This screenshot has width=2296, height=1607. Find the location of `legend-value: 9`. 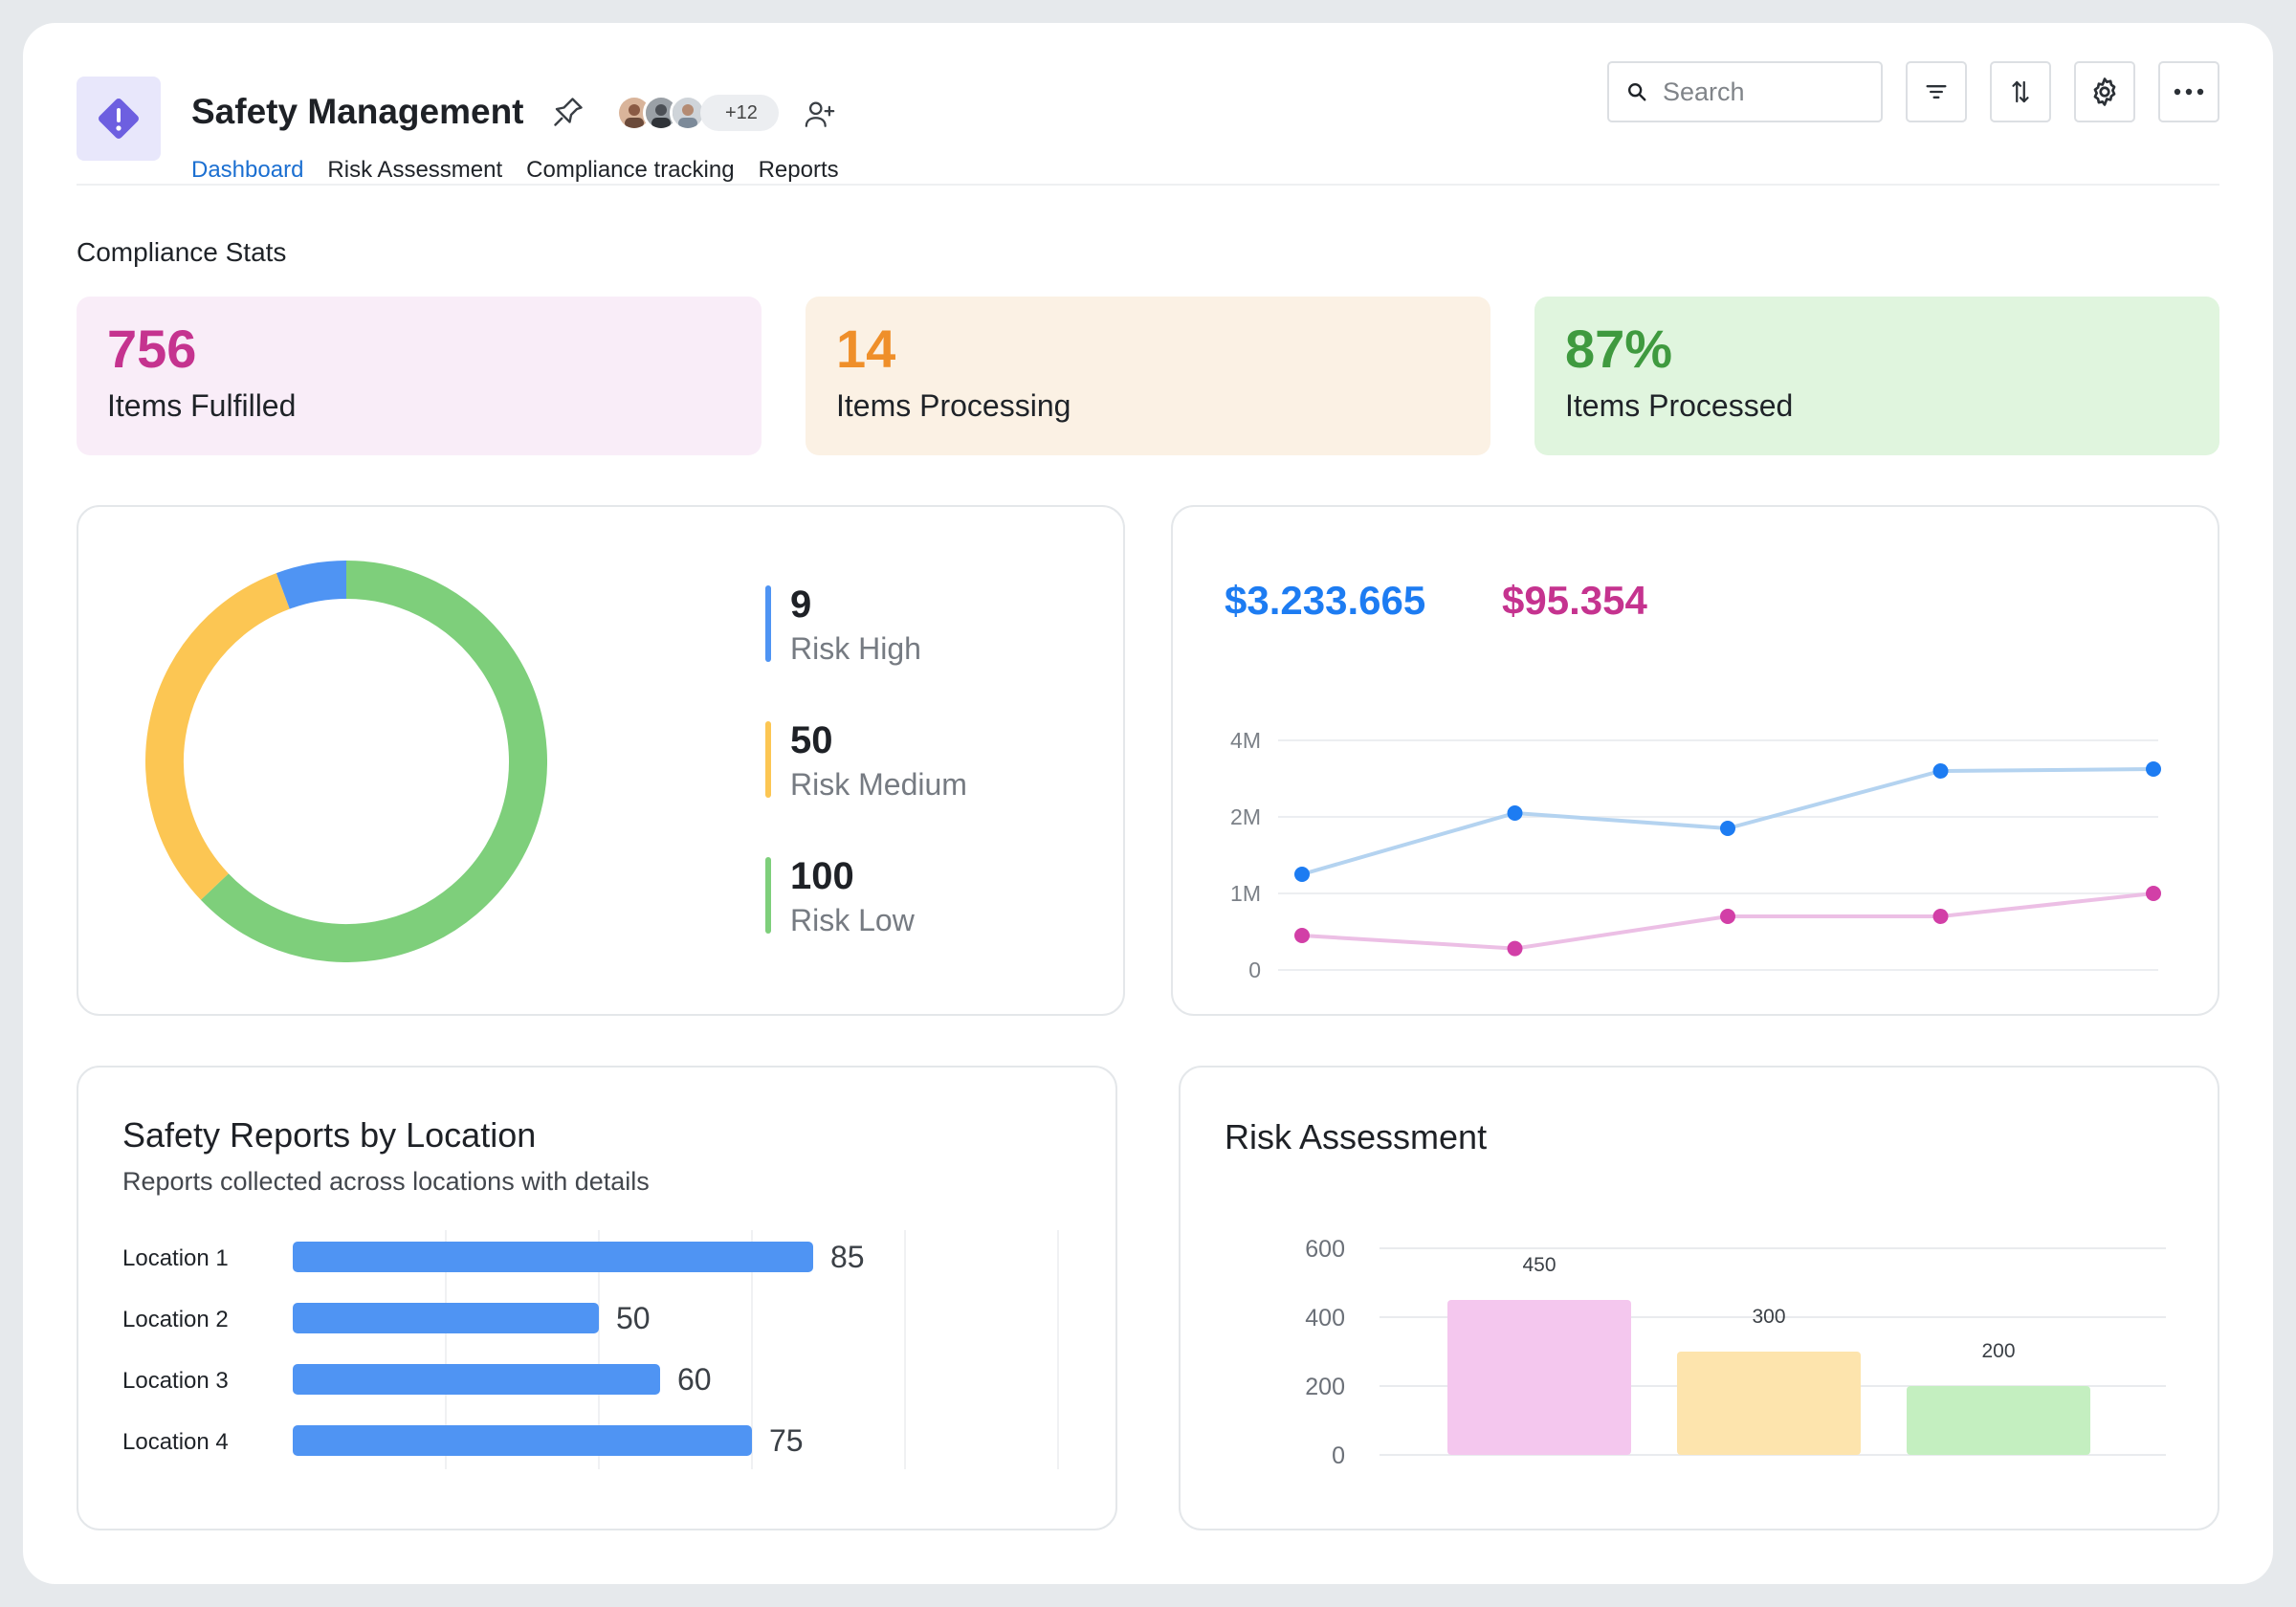

legend-value: 9 is located at coordinates (801, 604).